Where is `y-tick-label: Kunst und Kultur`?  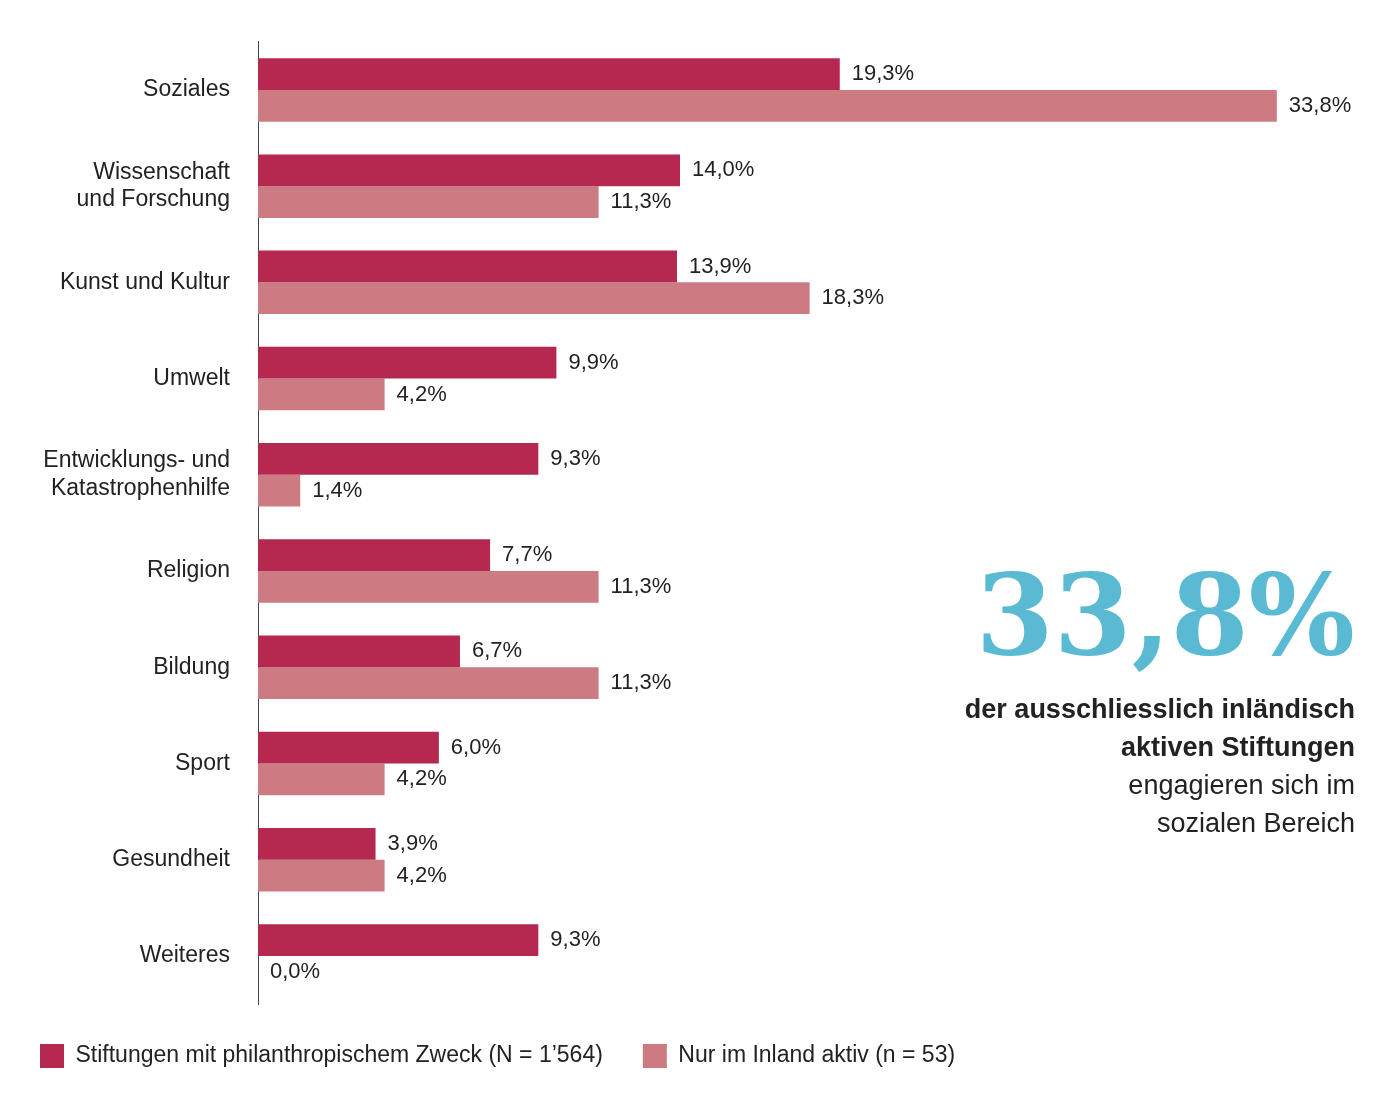 y-tick-label: Kunst und Kultur is located at coordinates (145, 280).